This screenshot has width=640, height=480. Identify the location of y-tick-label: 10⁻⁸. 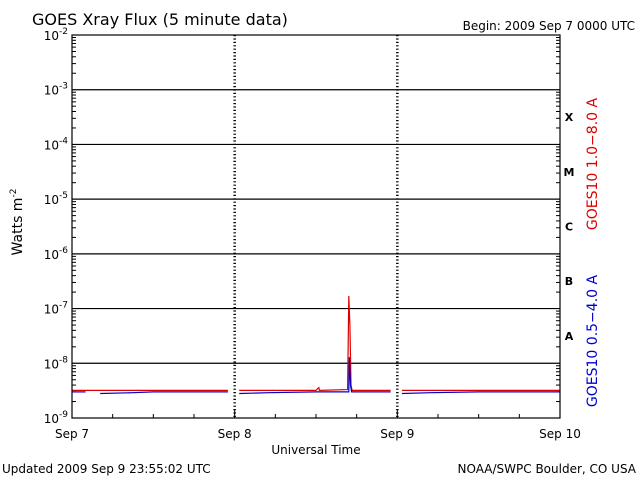
(56, 363).